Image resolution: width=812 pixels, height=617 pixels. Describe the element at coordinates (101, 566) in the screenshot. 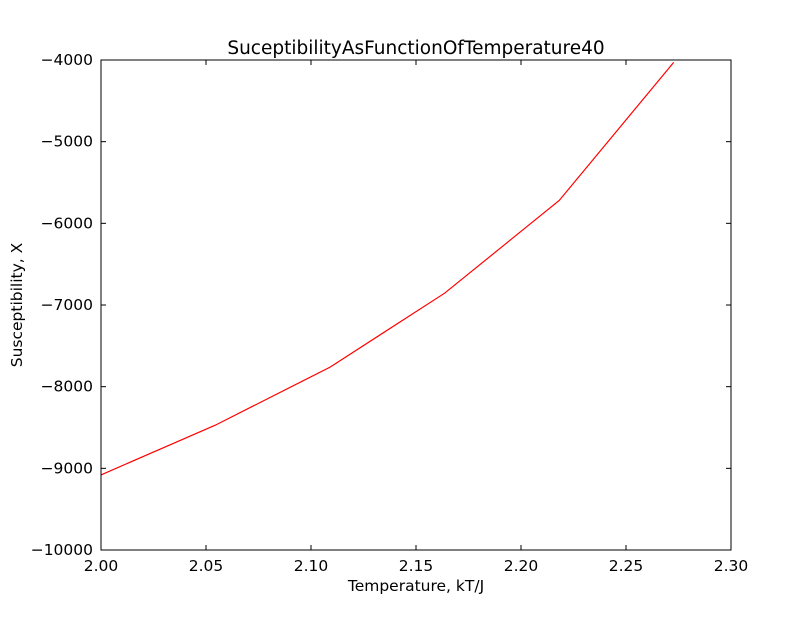

I see `x-tick-label: 2.00` at that location.